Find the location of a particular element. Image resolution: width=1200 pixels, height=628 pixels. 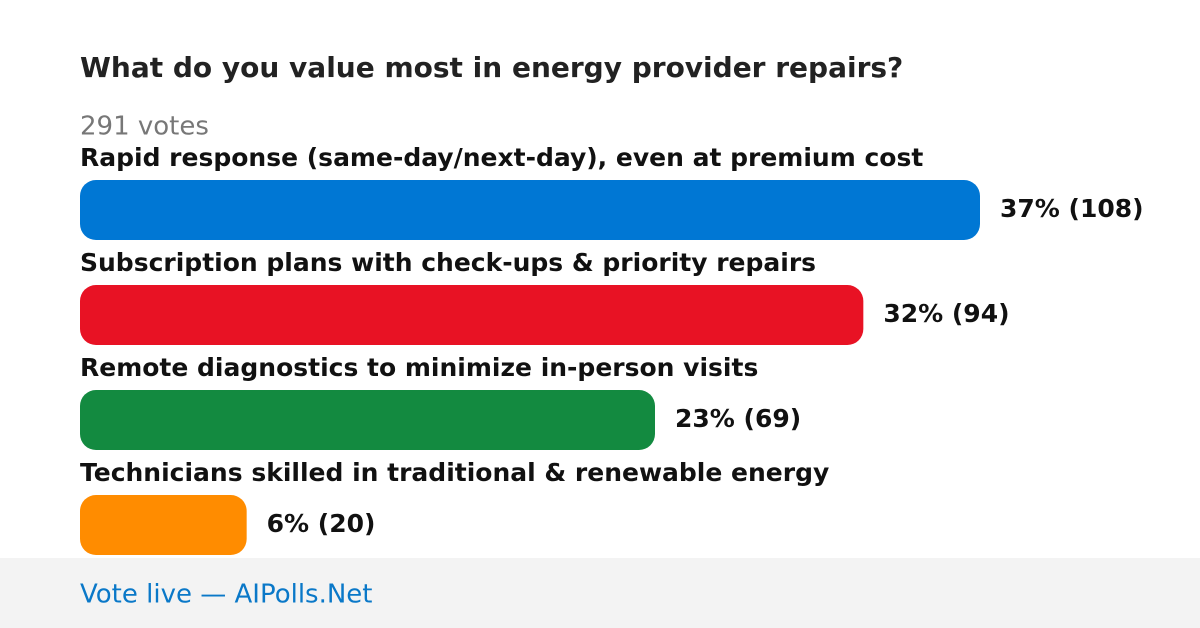

value-label: 23% (69) is located at coordinates (738, 418).